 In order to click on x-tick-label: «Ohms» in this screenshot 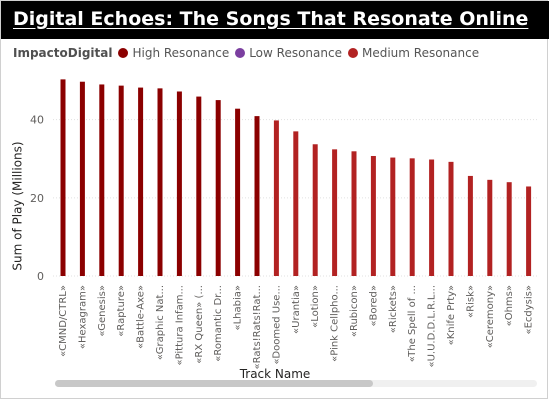, I will do `click(509, 305)`.